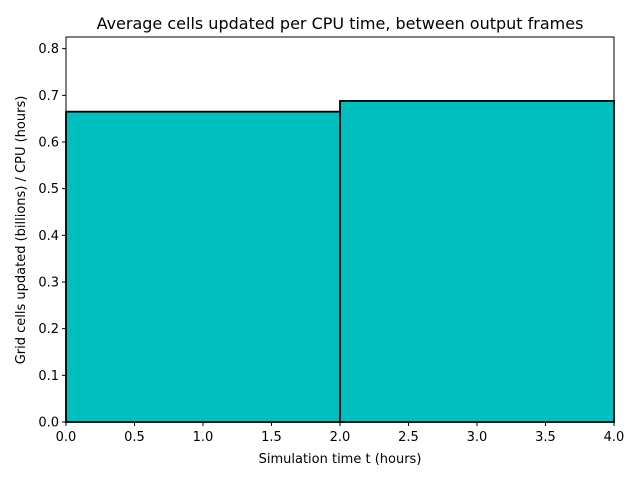  I want to click on x-tick-label: 1.5, so click(271, 437).